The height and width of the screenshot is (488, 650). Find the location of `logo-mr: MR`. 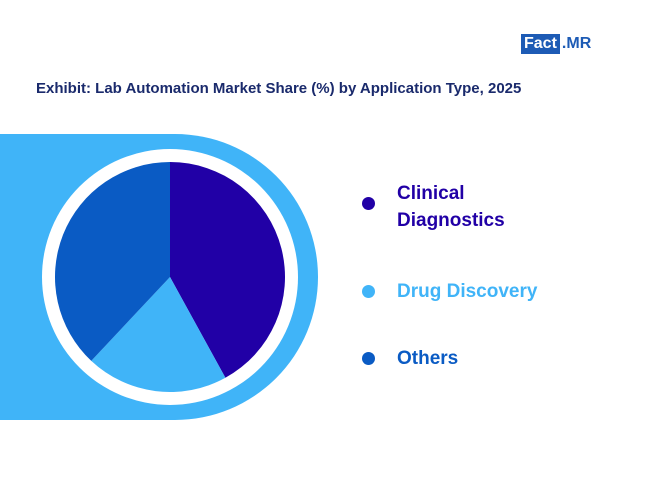

logo-mr: MR is located at coordinates (579, 43).